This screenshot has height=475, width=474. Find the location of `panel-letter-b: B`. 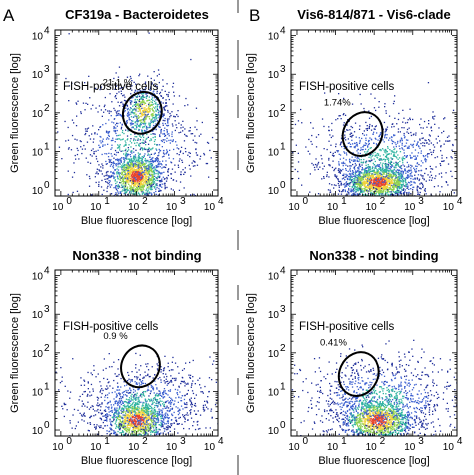

panel-letter-b: B is located at coordinates (254, 15).